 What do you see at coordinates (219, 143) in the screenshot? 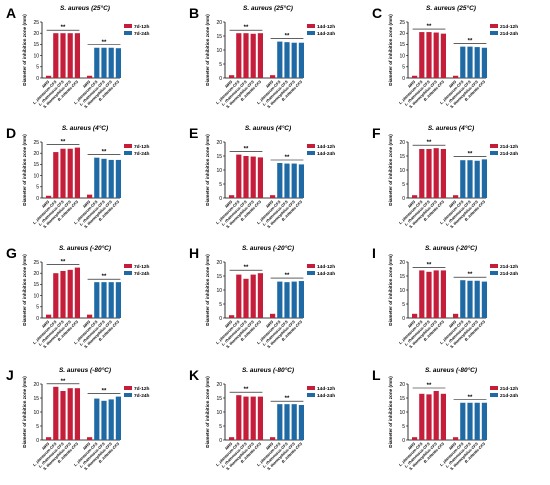
I see `y-tick-label: 20` at bounding box center [219, 143].